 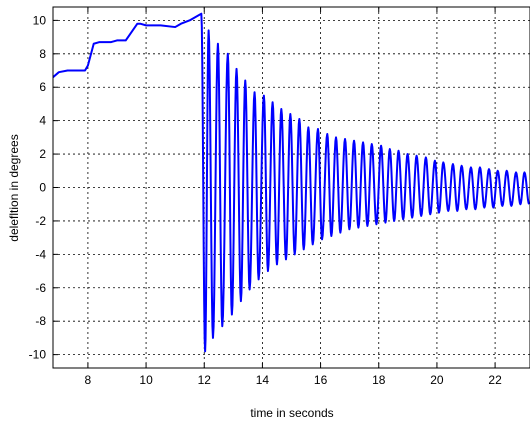 What do you see at coordinates (40, 254) in the screenshot?
I see `y-tick-label: -4` at bounding box center [40, 254].